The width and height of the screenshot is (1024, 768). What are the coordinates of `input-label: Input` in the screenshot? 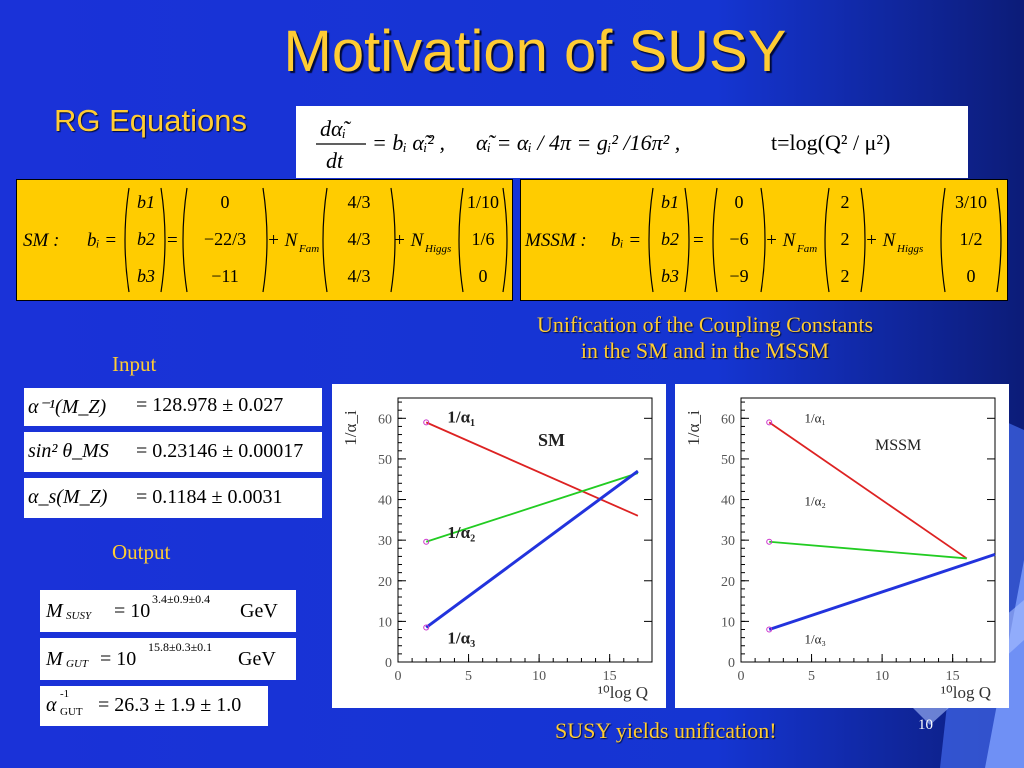 It's located at (134, 364).